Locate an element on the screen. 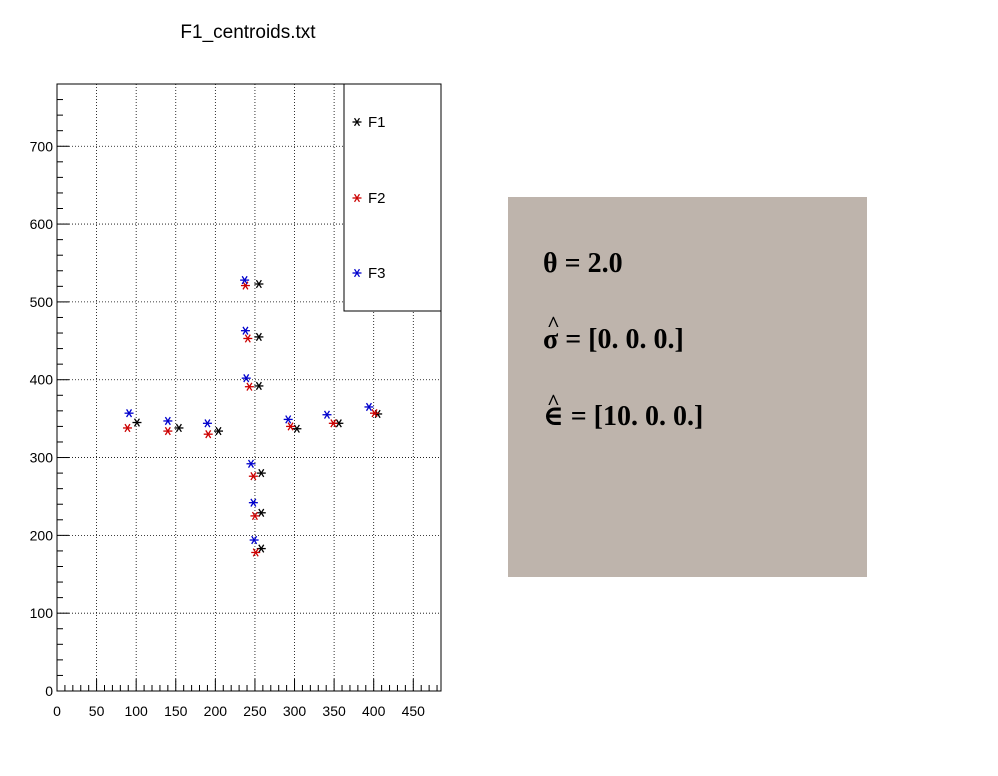 Image resolution: width=998 pixels, height=776 pixels. x-tick-labels: 0 50 100 150 200 250 300 350 400 450 is located at coordinates (239, 711).